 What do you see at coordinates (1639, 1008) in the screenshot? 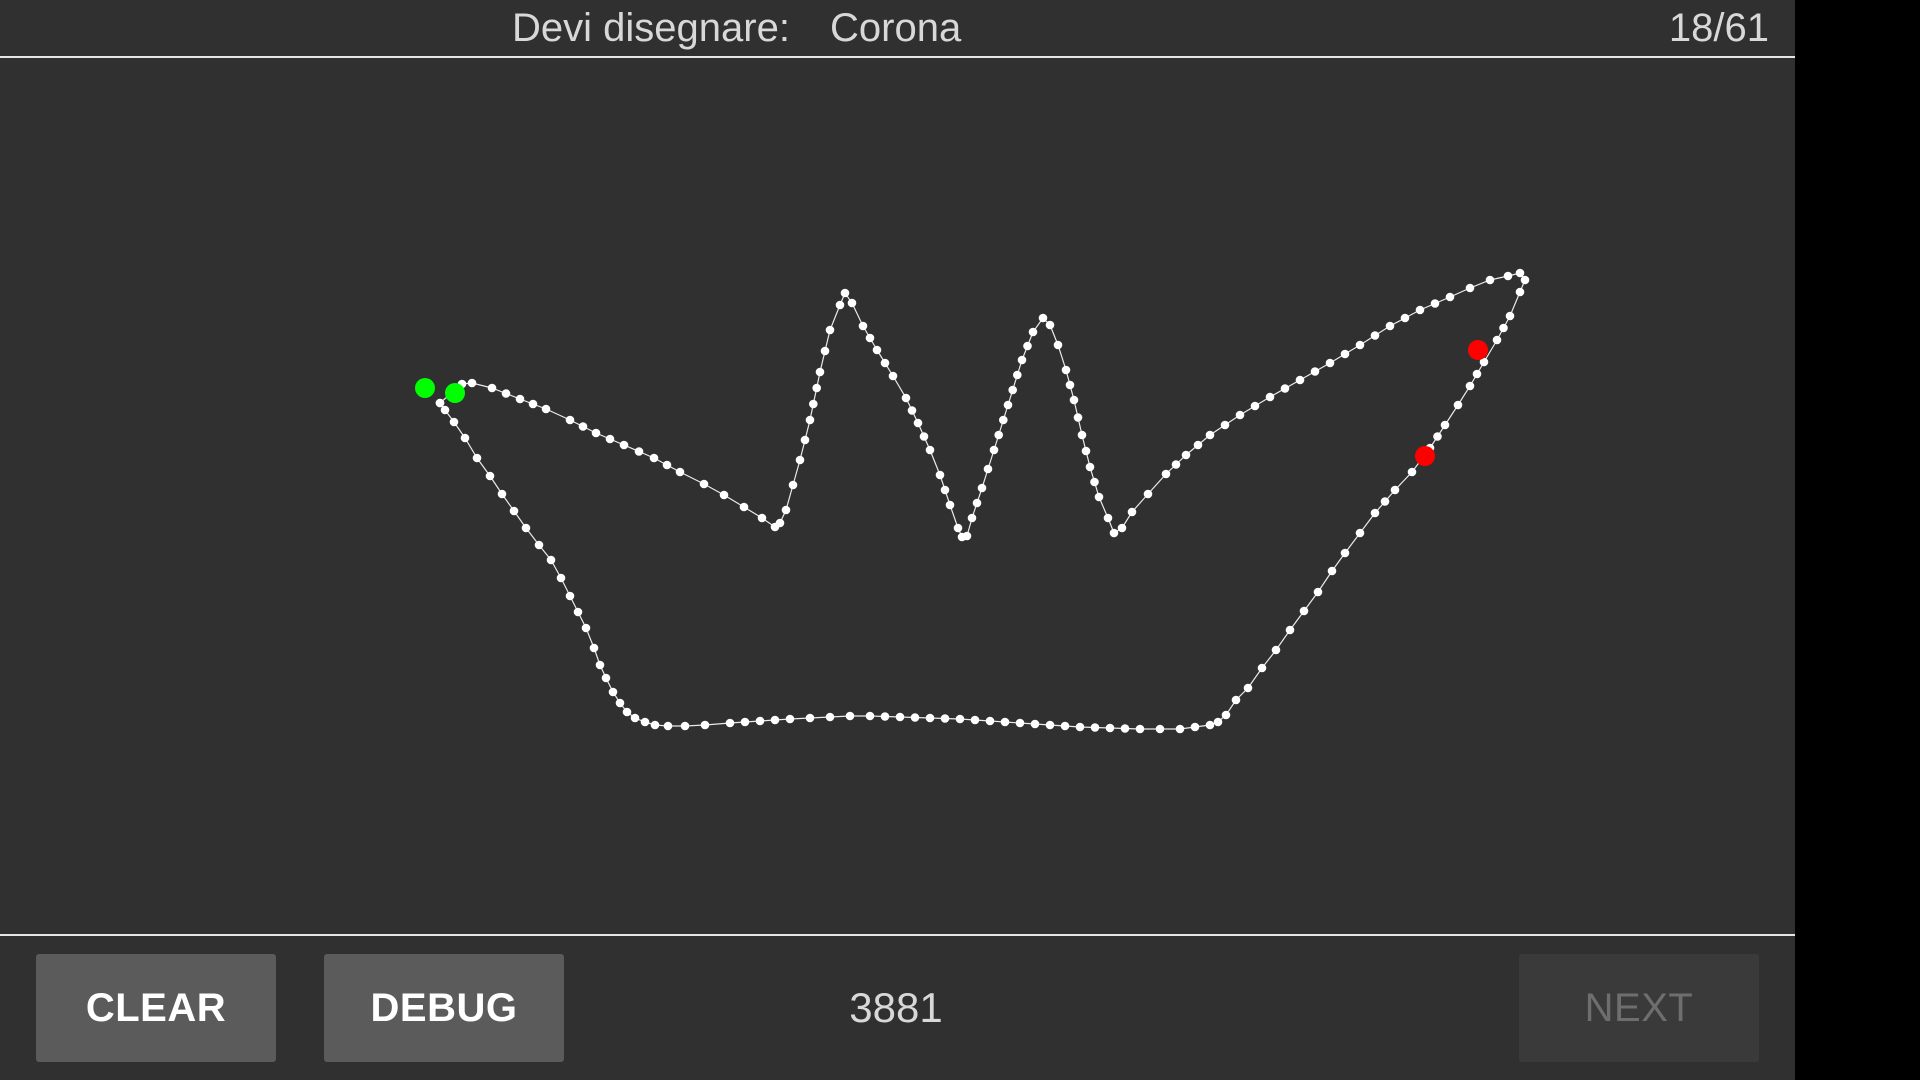
I see `next-button: NEXT` at bounding box center [1639, 1008].